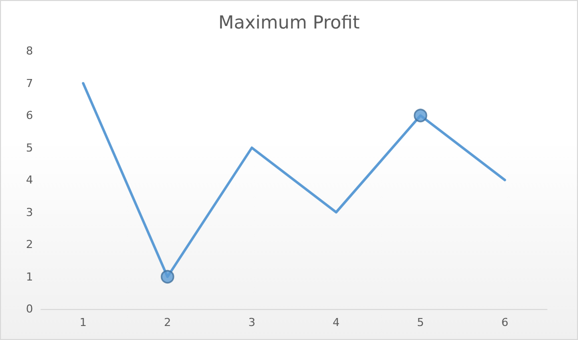 The height and width of the screenshot is (340, 578). What do you see at coordinates (29, 83) in the screenshot?
I see `y-tick-label: 7` at bounding box center [29, 83].